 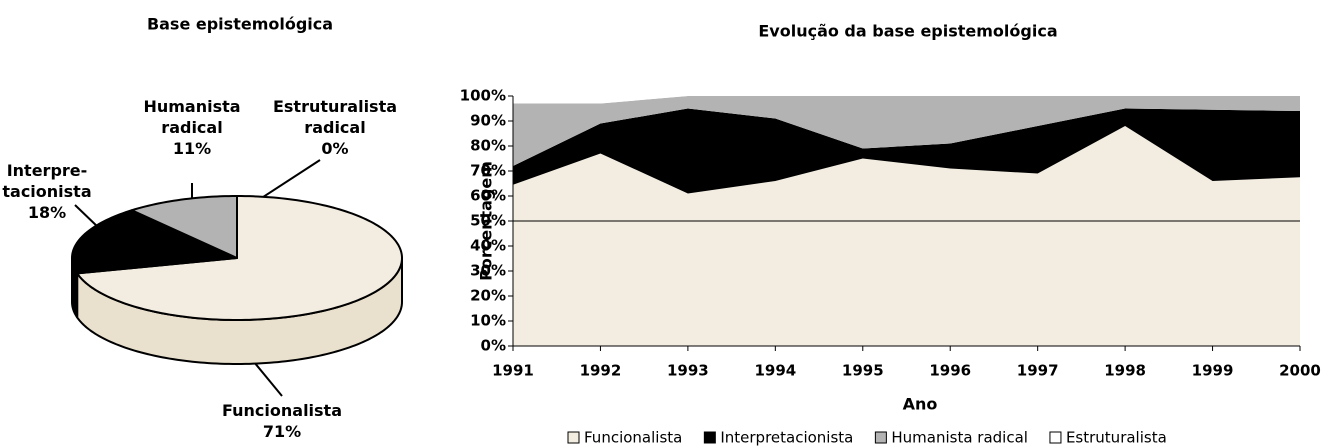 I want to click on y-tick-label: 60%, so click(x=488, y=196).